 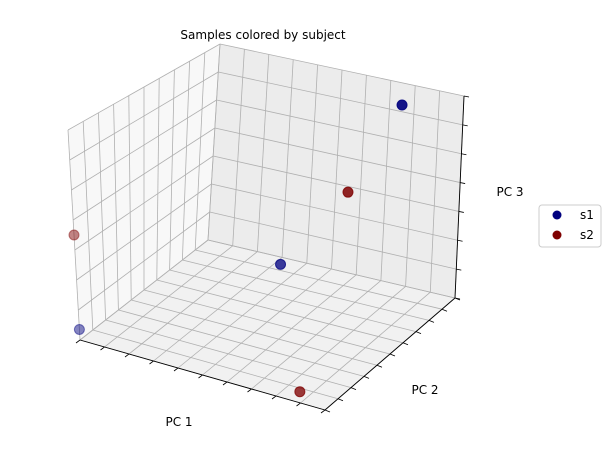 What do you see at coordinates (557, 215) in the screenshot?
I see `legend-marker-s1` at bounding box center [557, 215].